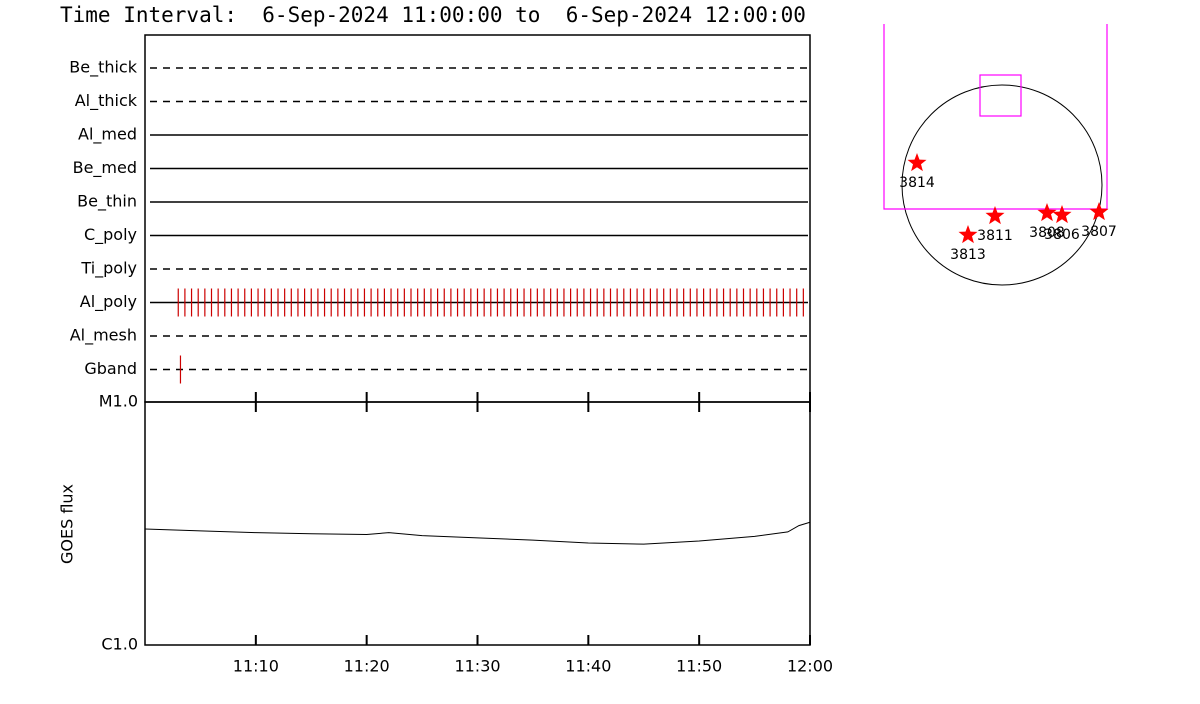 Image resolution: width=1200 pixels, height=704 pixels. Describe the element at coordinates (110, 235) in the screenshot. I see `row-label: C_poly` at that location.